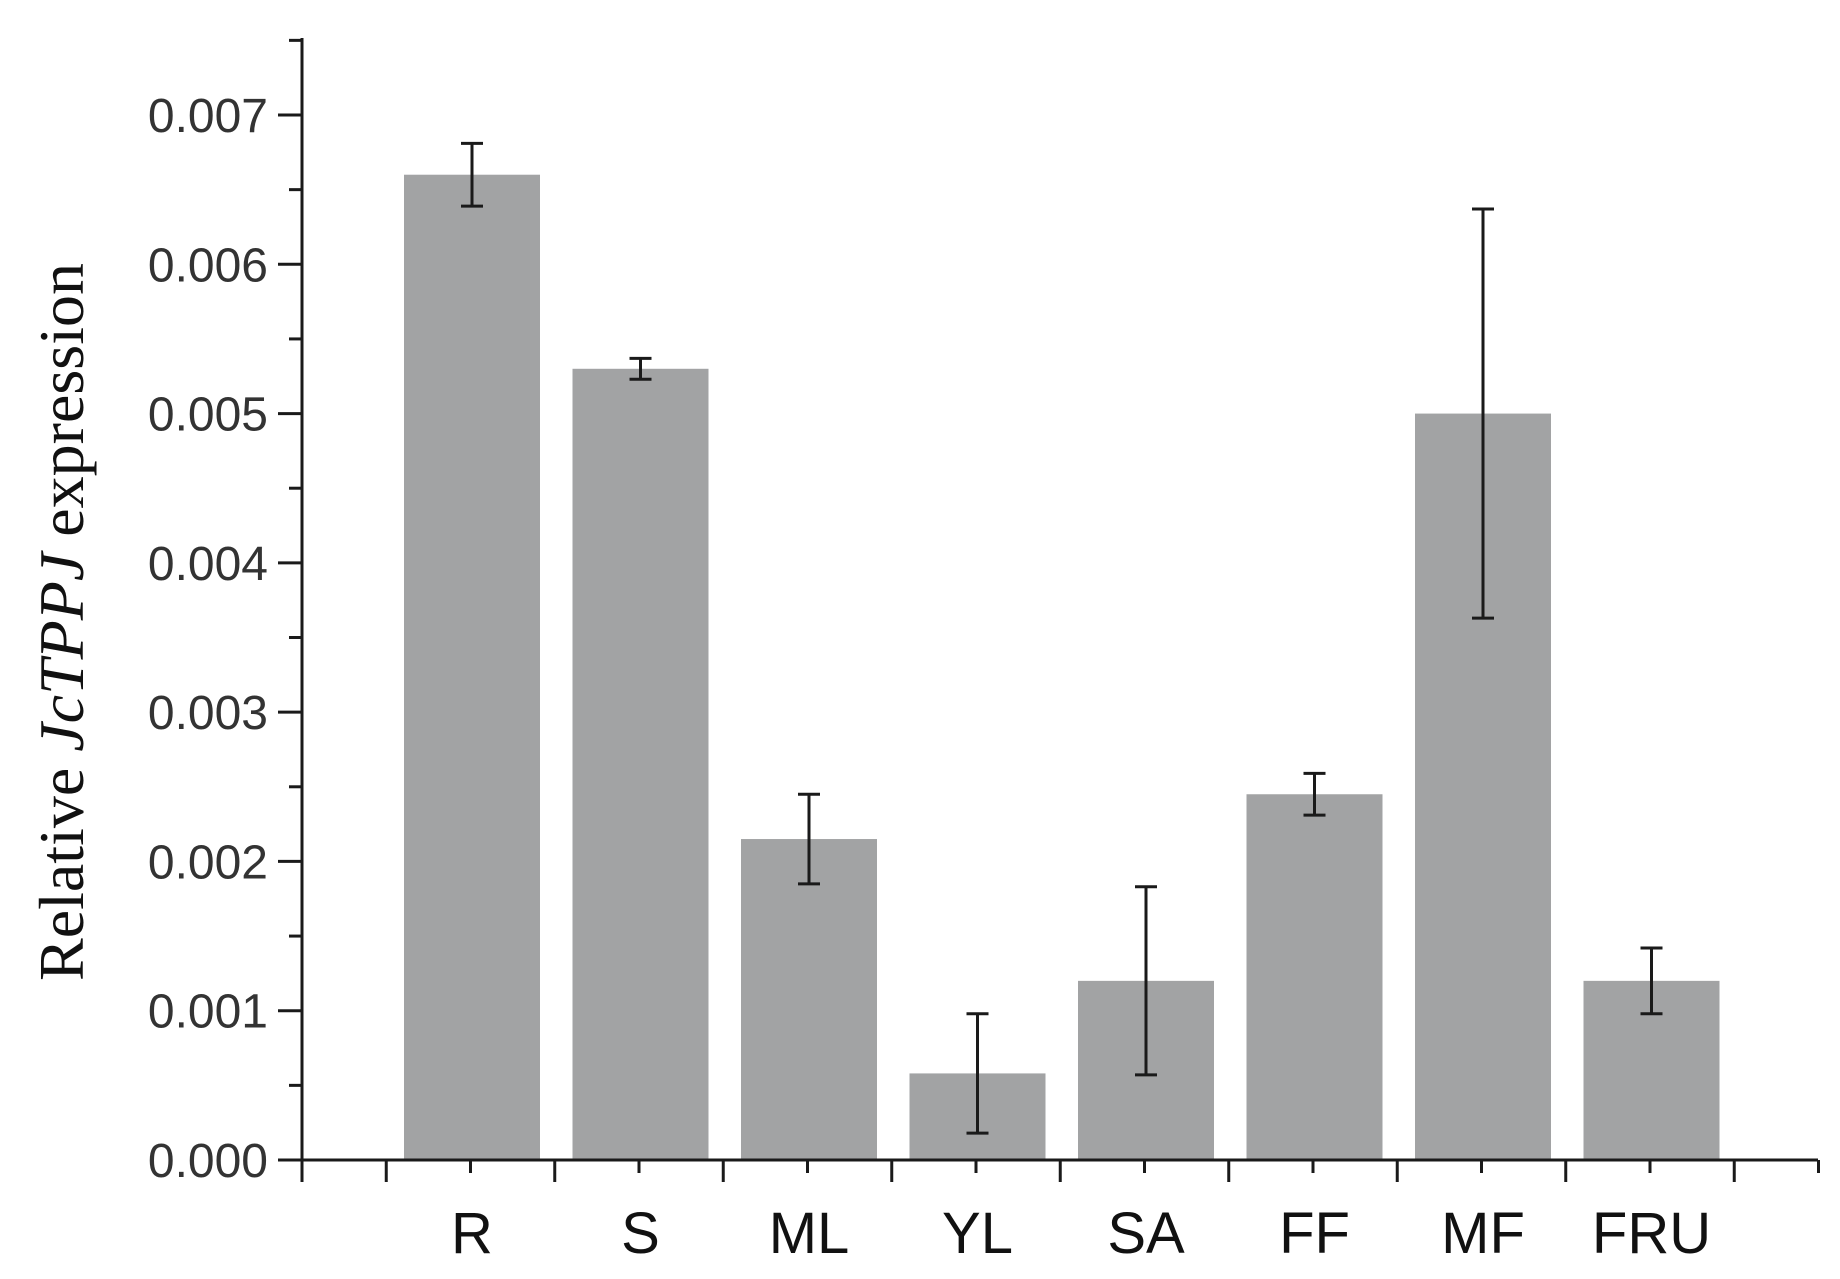  What do you see at coordinates (208, 862) in the screenshot?
I see `y-tick-label-2: 0.002` at bounding box center [208, 862].